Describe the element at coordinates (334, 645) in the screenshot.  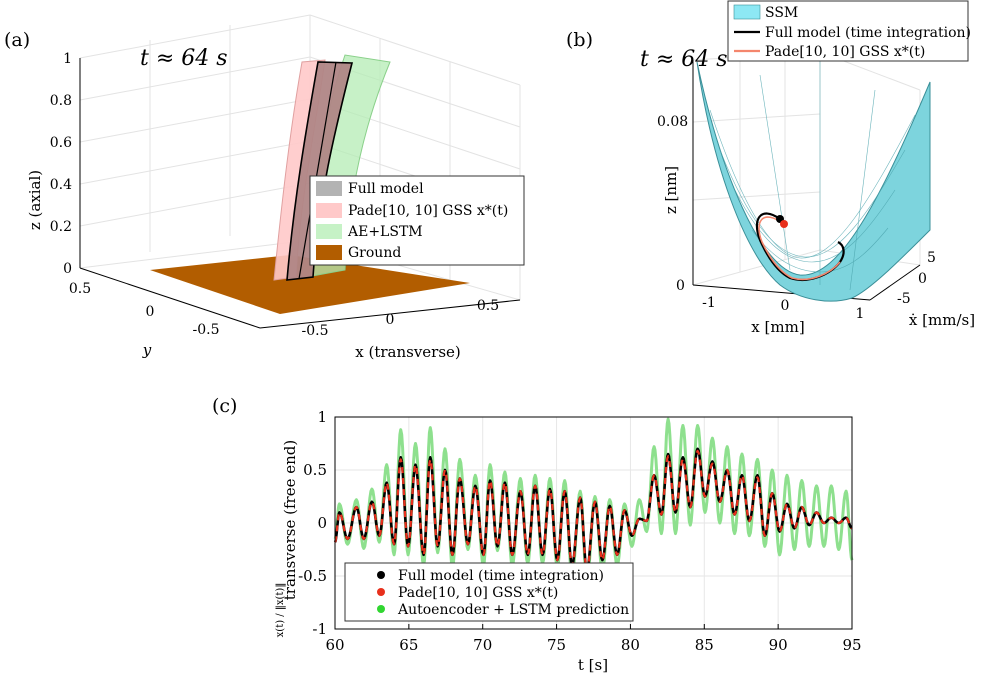
I see `c-xtick-label-60: 60` at that location.